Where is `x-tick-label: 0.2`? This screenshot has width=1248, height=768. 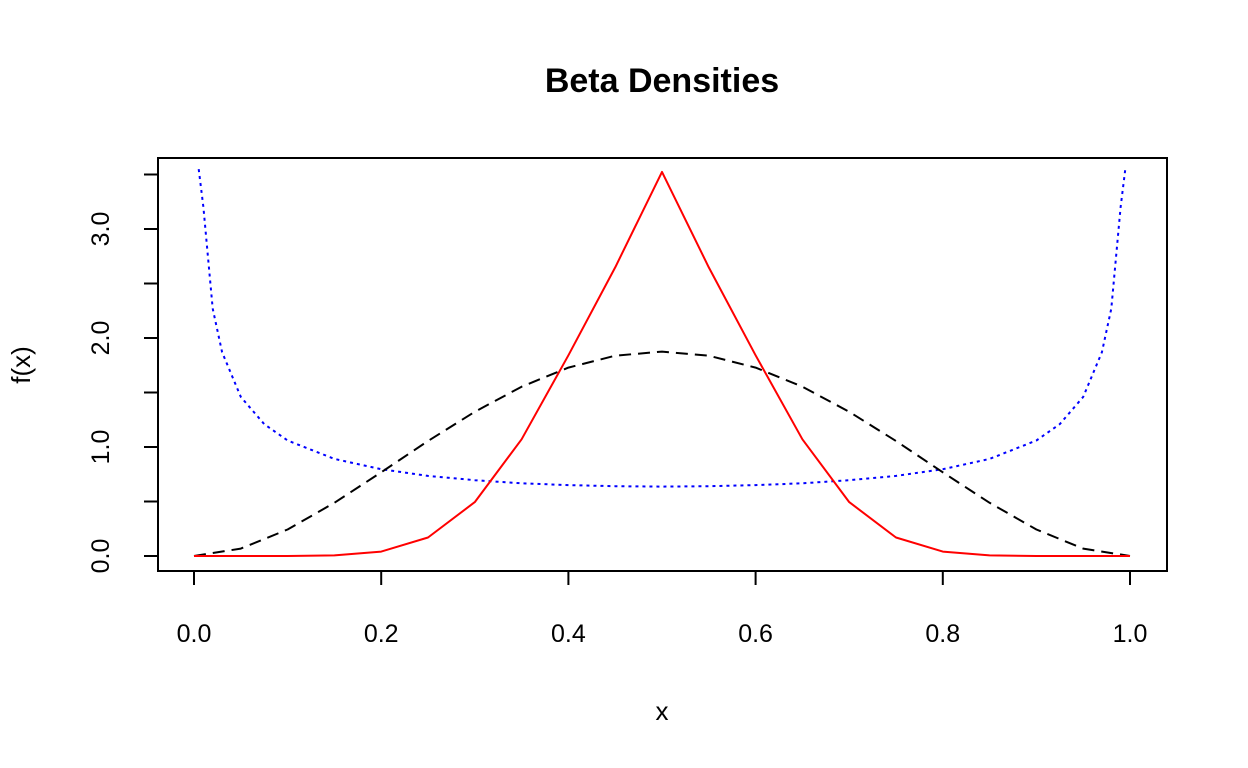 x-tick-label: 0.2 is located at coordinates (381, 634).